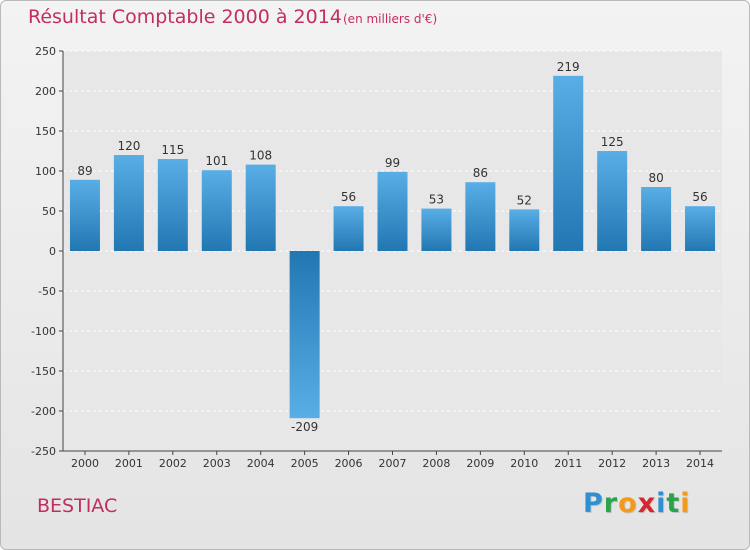  Describe the element at coordinates (43, 451) in the screenshot. I see `y-tick-label: -250` at that location.